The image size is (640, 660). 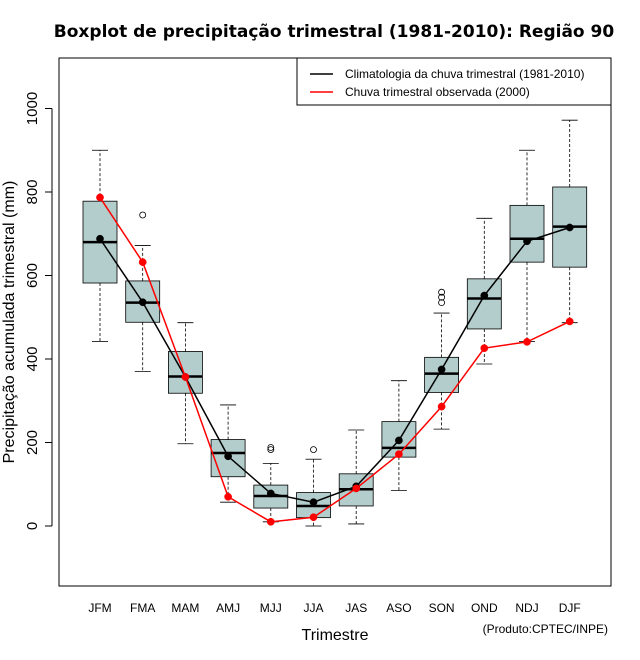 I want to click on y-axis-label: Precipitação acumulada trimestral (mm), so click(x=9, y=322).